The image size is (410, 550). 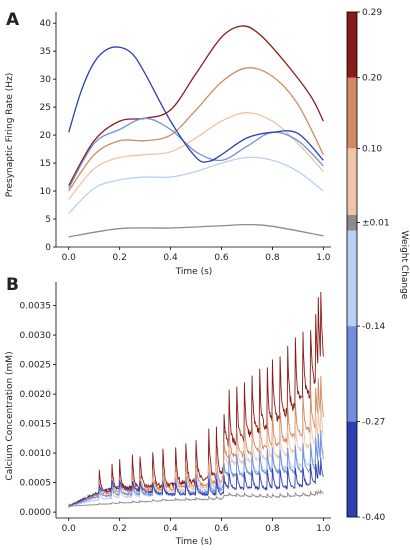 I want to click on panel-letter-b: B, so click(x=12, y=285).